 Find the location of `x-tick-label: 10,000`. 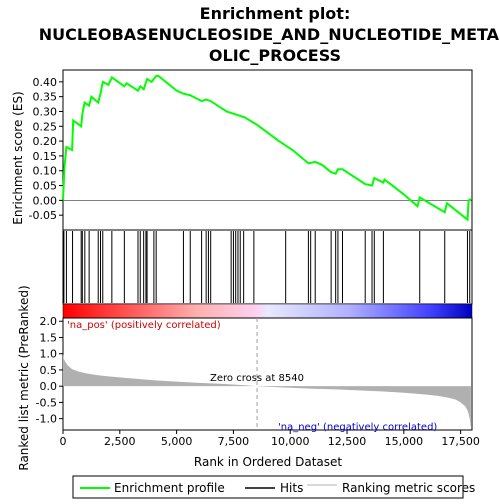

x-tick-label: 10,000 is located at coordinates (290, 441).